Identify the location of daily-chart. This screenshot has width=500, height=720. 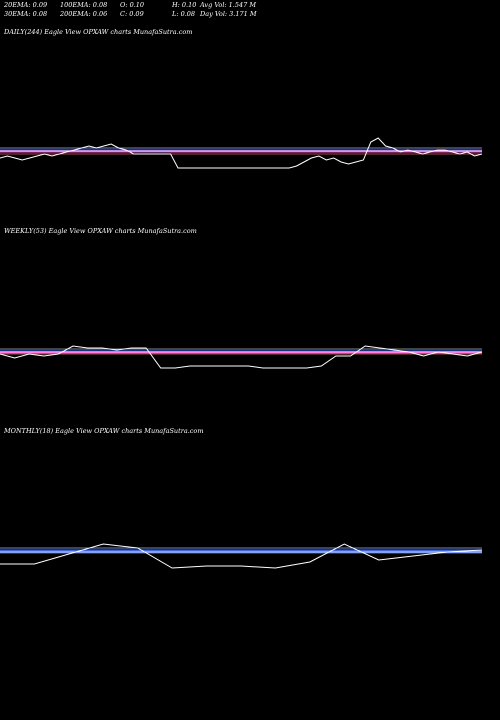
(241, 153).